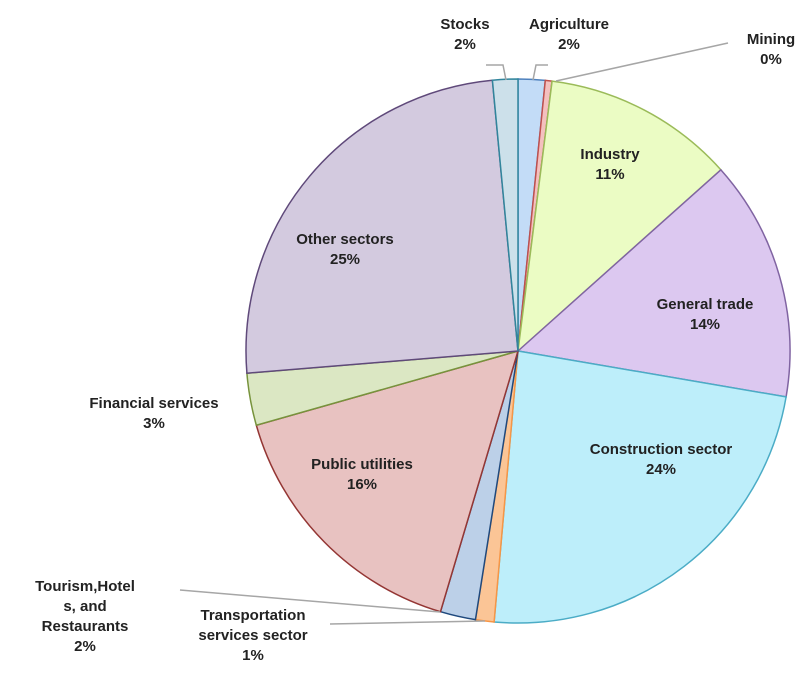 This screenshot has width=811, height=679. What do you see at coordinates (345, 250) in the screenshot?
I see `slice-label: Other sectors 25%` at bounding box center [345, 250].